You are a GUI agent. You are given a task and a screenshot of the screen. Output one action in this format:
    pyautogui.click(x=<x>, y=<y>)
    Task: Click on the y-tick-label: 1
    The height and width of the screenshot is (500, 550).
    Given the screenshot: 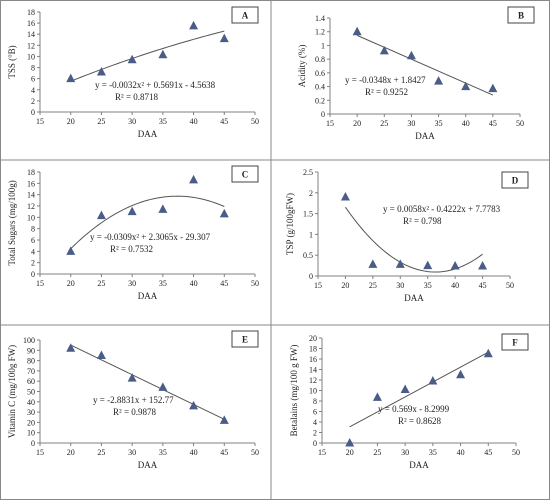 What is the action you would take?
    pyautogui.click(x=323, y=45)
    